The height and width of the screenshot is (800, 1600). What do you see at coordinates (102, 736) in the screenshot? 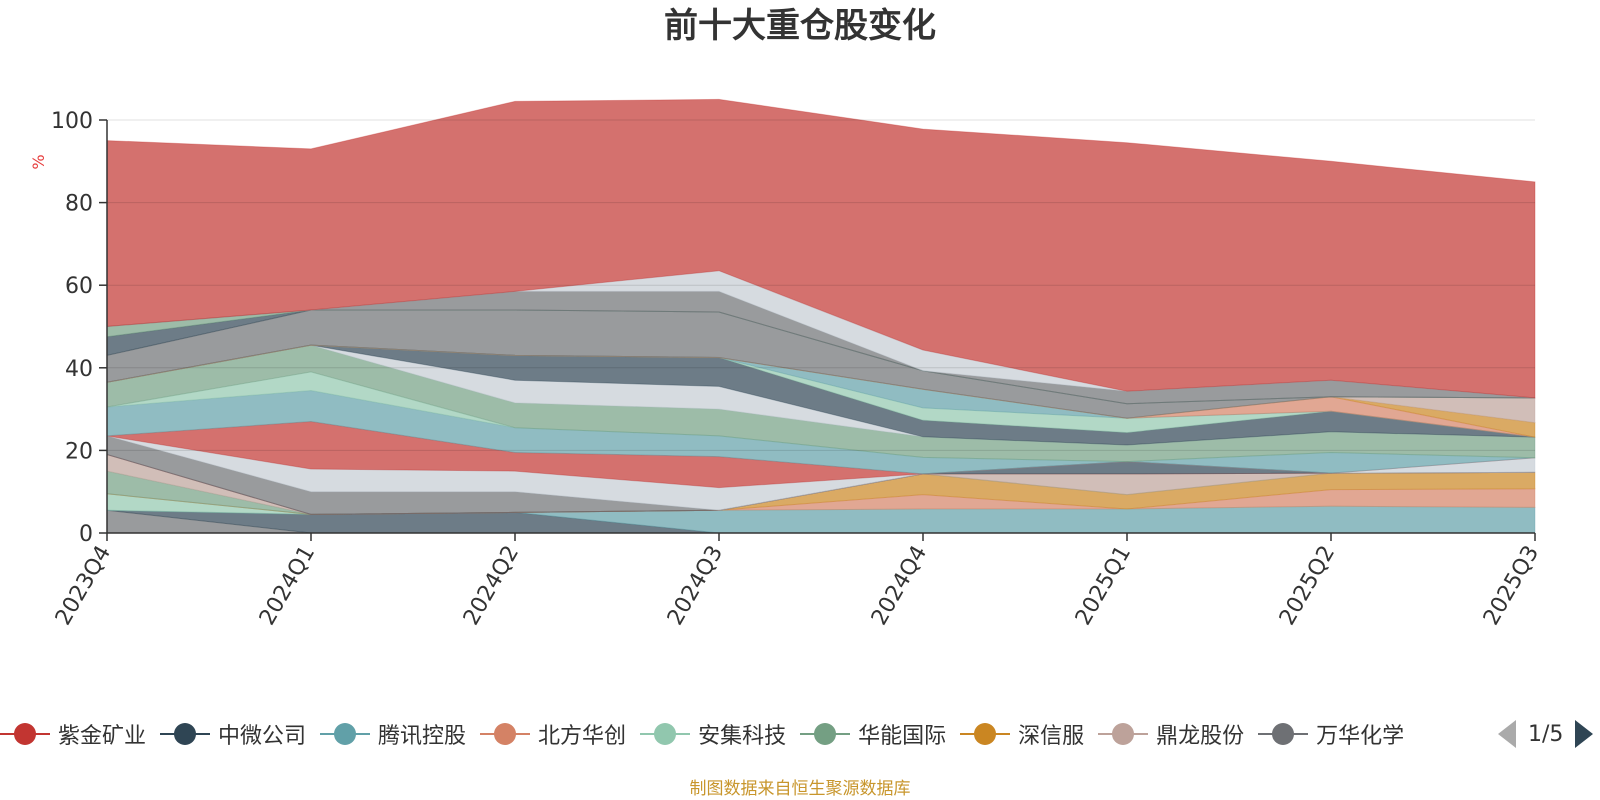
I see `legend-label: 紫金矿业` at bounding box center [102, 736].